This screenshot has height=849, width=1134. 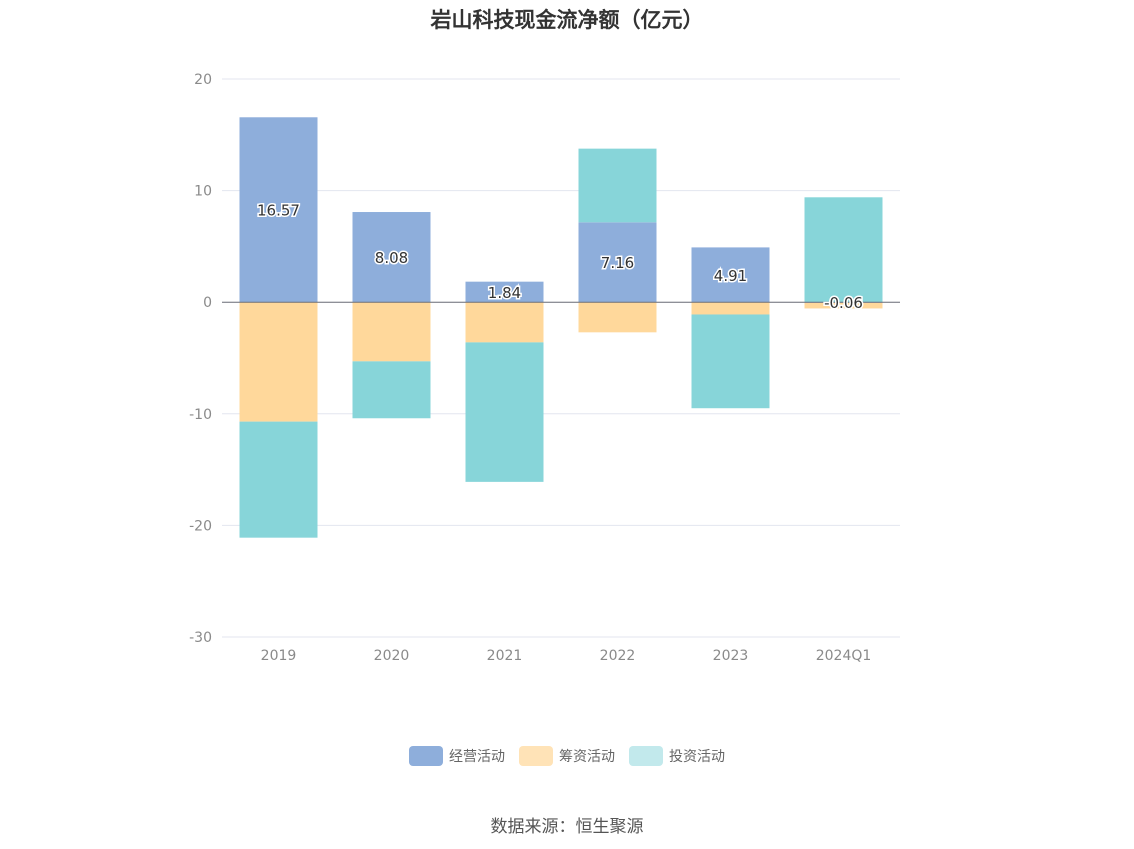 I want to click on chart-title: 岩山科技现金流净额（亿元）, so click(x=567, y=20).